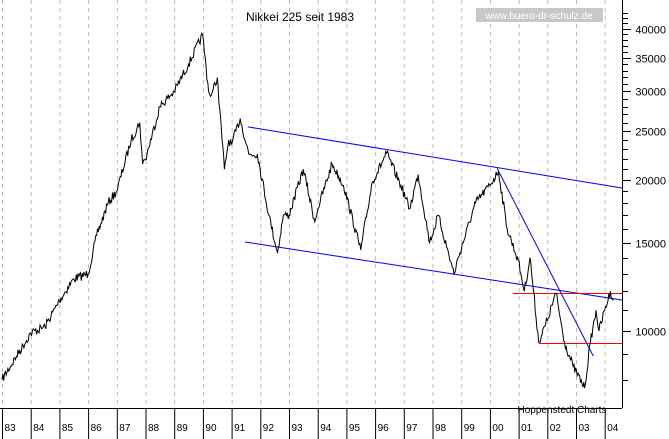  Describe the element at coordinates (97, 428) in the screenshot. I see `x-tick-label: 86` at that location.